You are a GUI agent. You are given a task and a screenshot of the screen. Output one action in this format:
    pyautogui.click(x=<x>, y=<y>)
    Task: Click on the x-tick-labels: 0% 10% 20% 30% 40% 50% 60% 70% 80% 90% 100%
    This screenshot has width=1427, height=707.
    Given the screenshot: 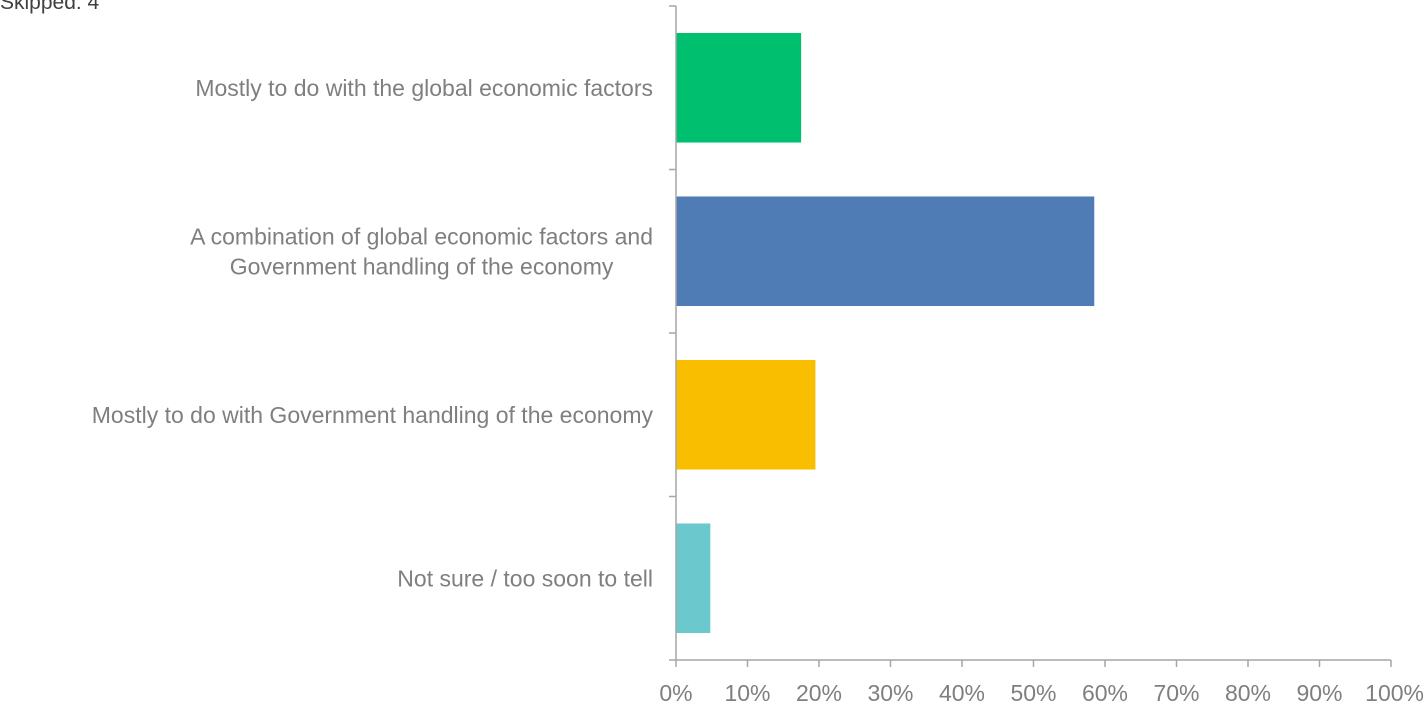 What is the action you would take?
    pyautogui.click(x=1041, y=693)
    